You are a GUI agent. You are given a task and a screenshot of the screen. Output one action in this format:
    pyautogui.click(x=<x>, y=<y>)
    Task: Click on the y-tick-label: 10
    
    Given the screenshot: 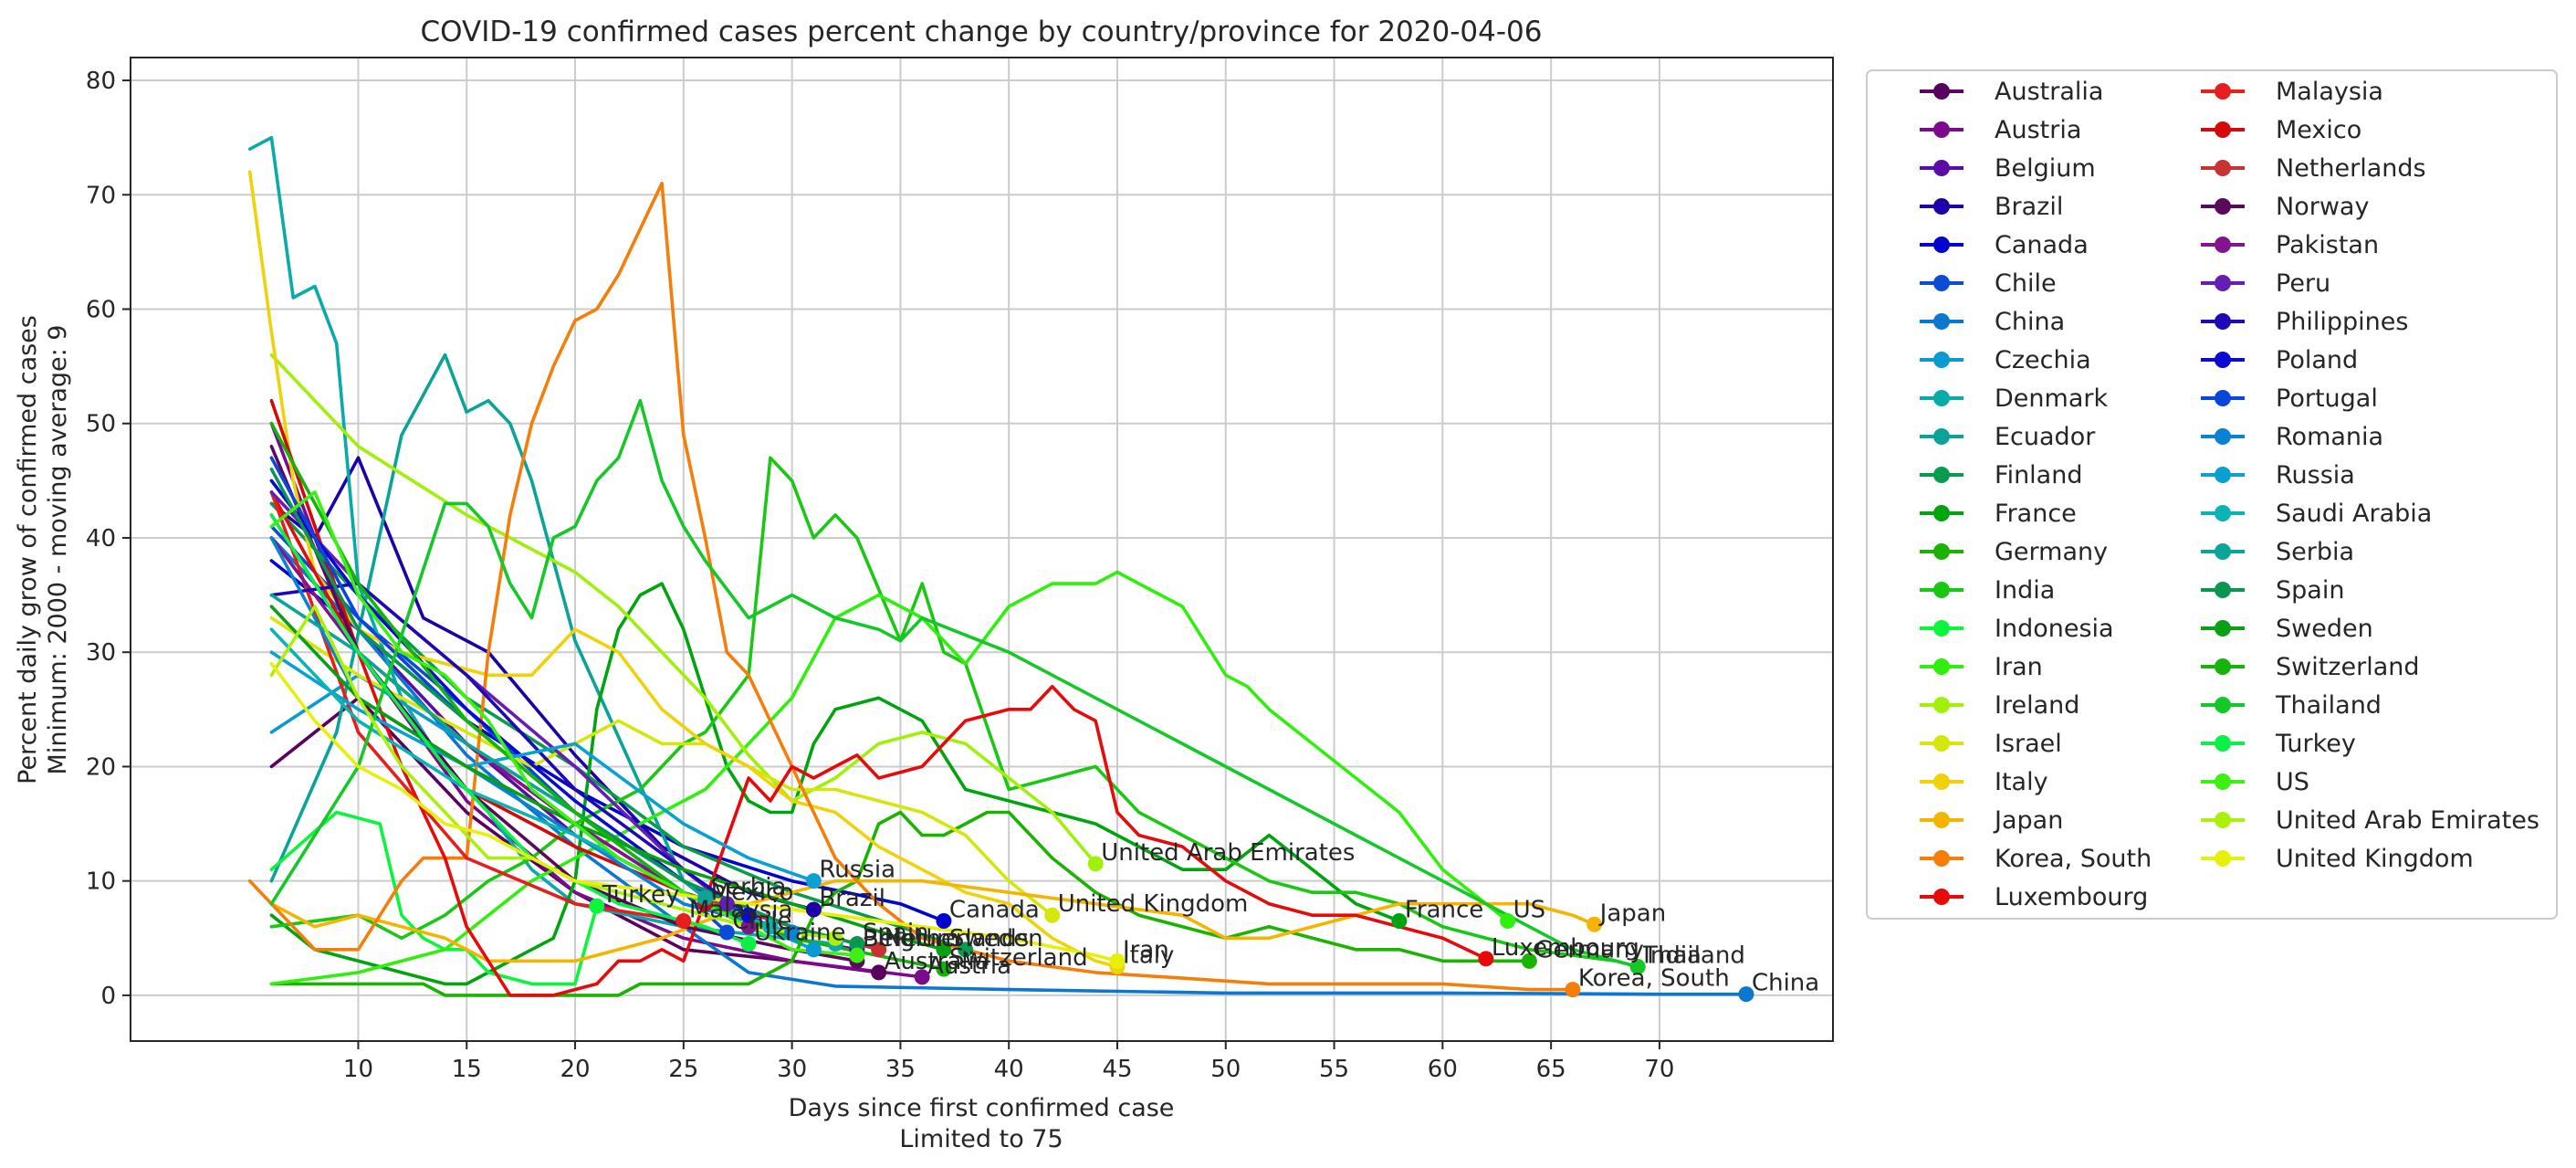 What is the action you would take?
    pyautogui.click(x=101, y=882)
    